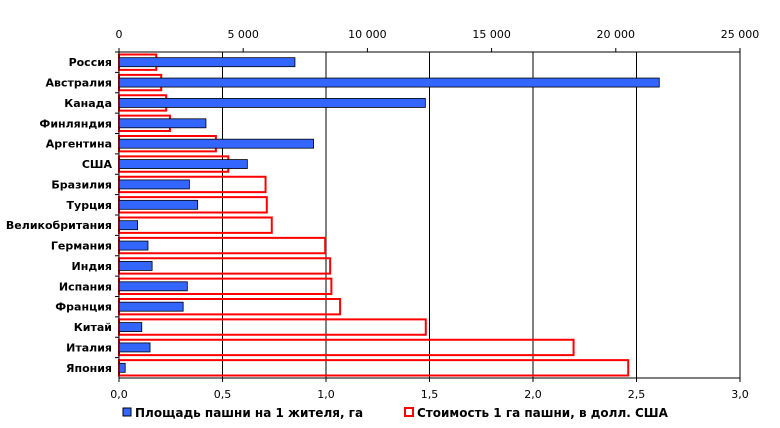  Describe the element at coordinates (89, 368) in the screenshot. I see `category-label: Япония` at that location.